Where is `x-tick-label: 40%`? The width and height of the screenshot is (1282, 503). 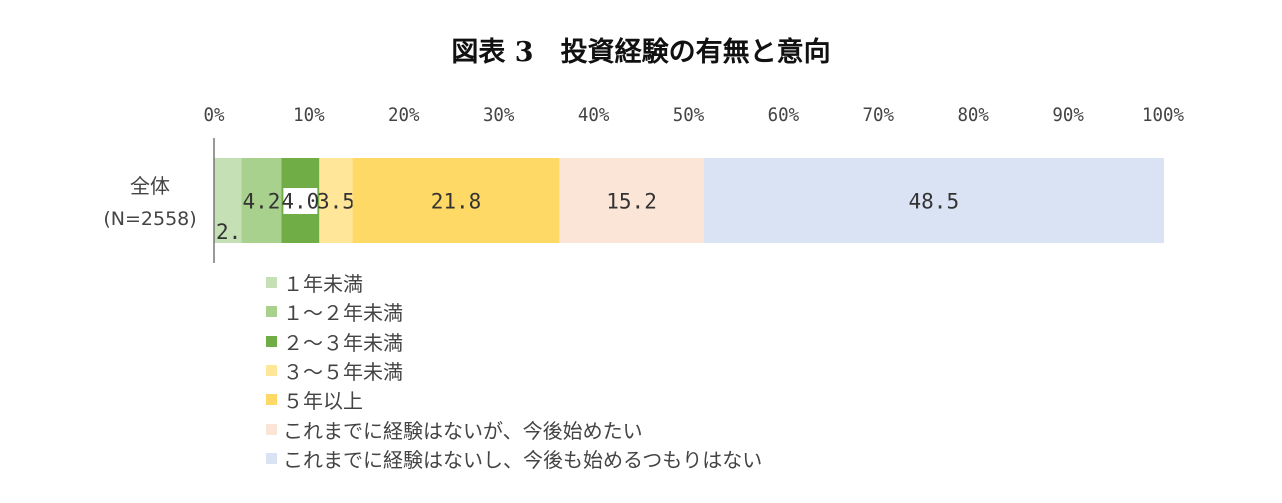 x-tick-label: 40% is located at coordinates (594, 115).